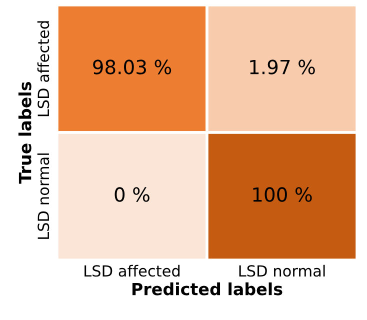 The image size is (367, 320). Describe the element at coordinates (25, 133) in the screenshot. I see `y-axis-title: True labels` at that location.